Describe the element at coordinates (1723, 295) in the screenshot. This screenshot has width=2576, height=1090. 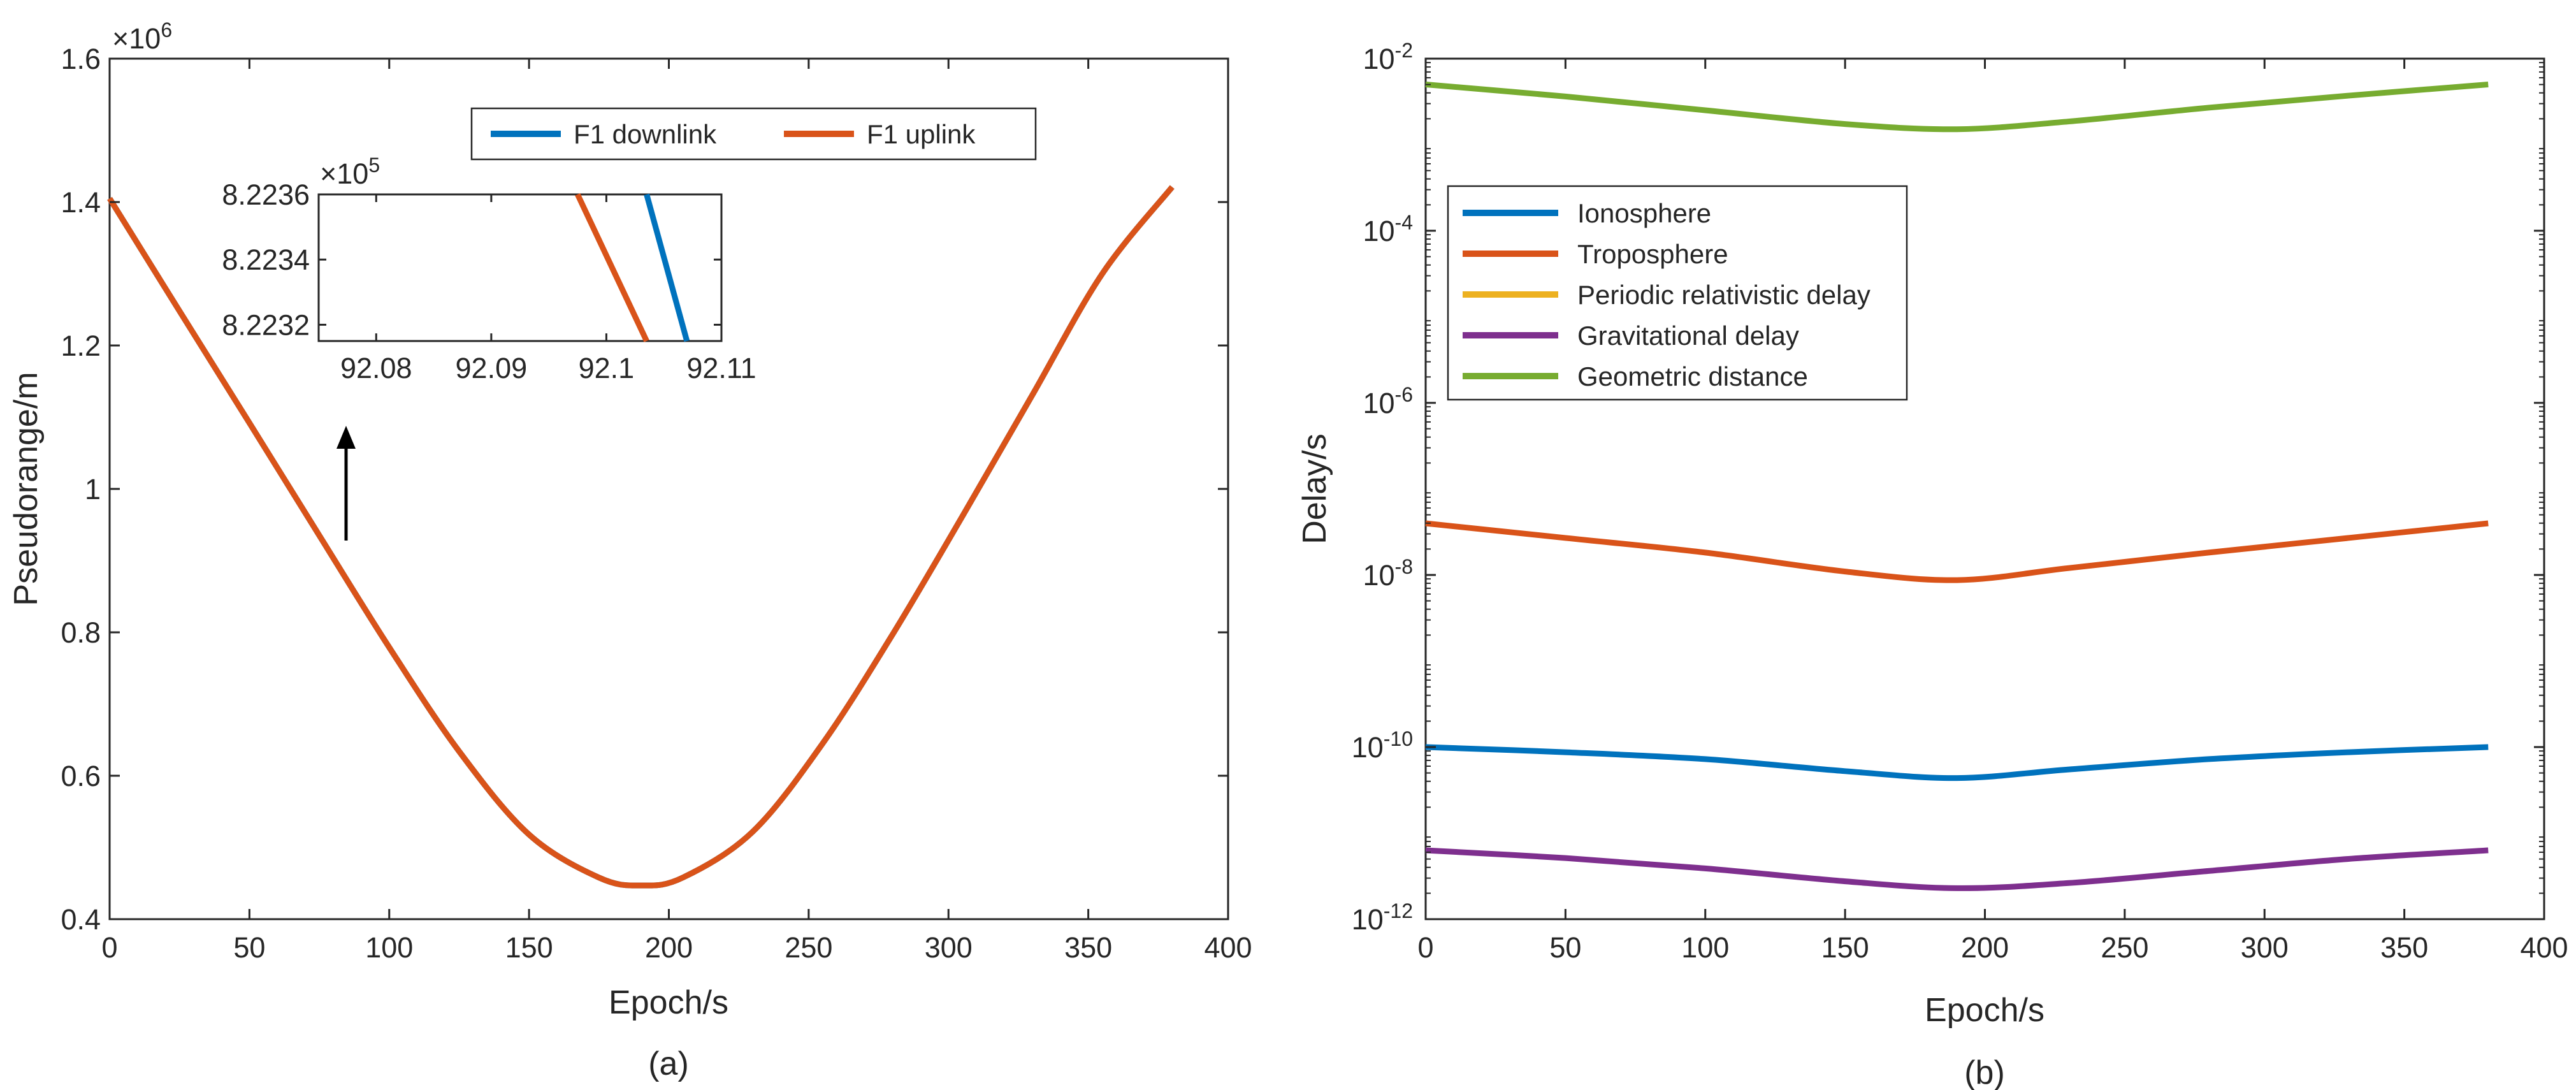
I see `legend-label-periodic-relativistic: Periodic relativistic delay` at that location.